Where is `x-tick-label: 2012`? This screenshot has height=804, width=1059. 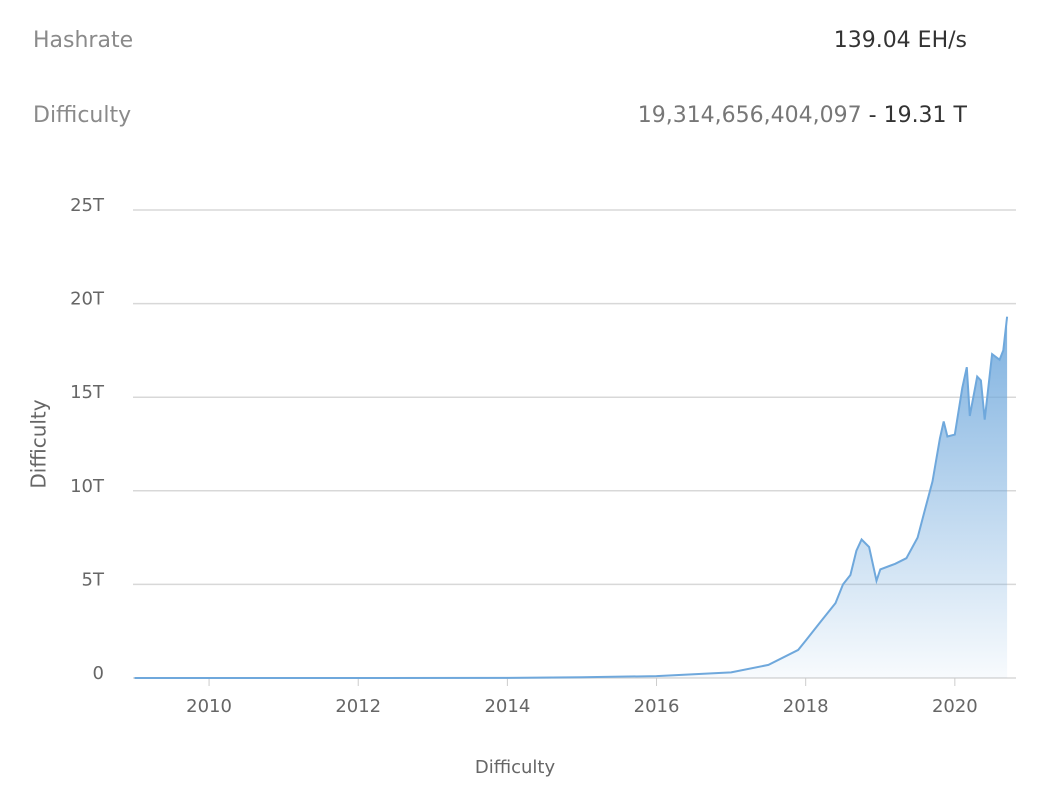 x-tick-label: 2012 is located at coordinates (358, 706).